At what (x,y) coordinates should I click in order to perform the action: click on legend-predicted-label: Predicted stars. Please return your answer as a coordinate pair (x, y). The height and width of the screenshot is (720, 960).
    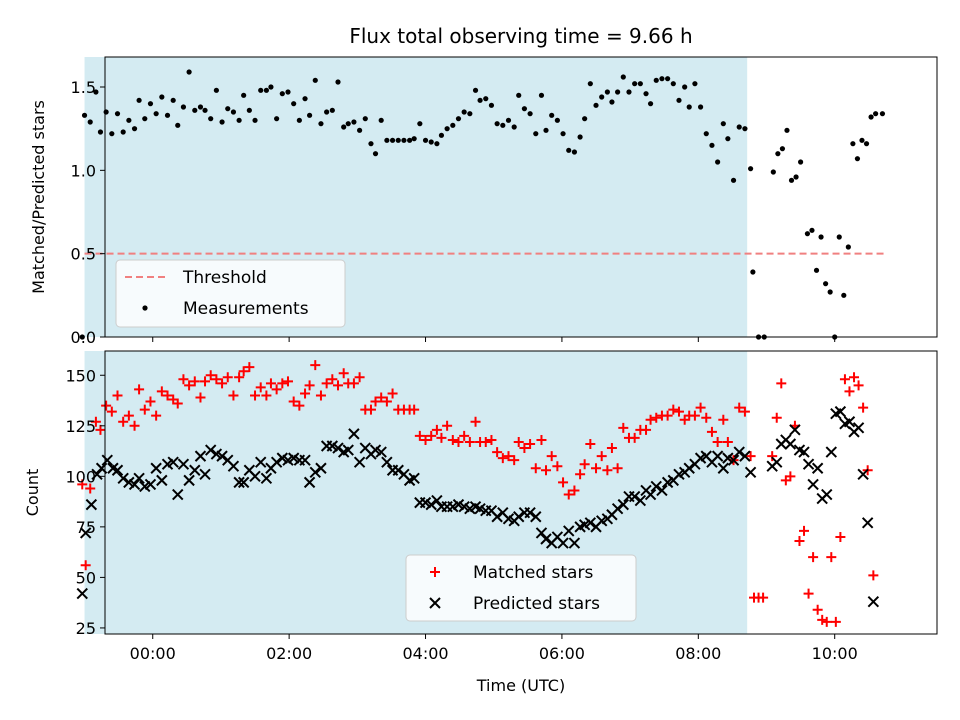
    Looking at the image, I should click on (536, 604).